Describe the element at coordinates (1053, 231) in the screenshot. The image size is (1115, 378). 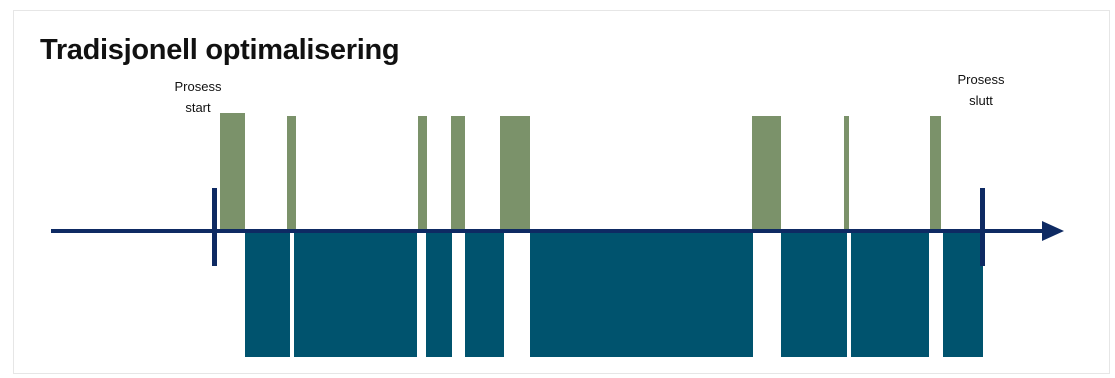
I see `timeline-arrowhead` at that location.